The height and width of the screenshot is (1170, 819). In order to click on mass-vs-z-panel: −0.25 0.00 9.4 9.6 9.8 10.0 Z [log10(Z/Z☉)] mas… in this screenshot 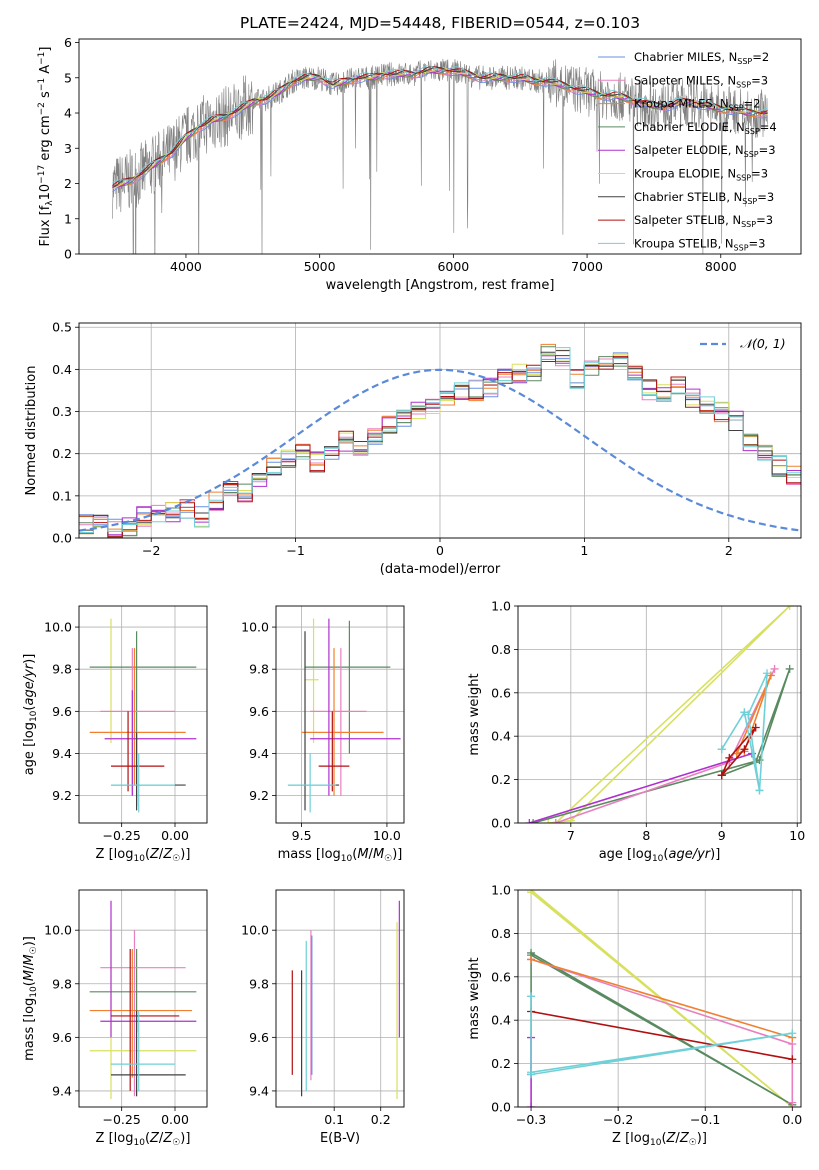, I will do `click(115, 1018)`.